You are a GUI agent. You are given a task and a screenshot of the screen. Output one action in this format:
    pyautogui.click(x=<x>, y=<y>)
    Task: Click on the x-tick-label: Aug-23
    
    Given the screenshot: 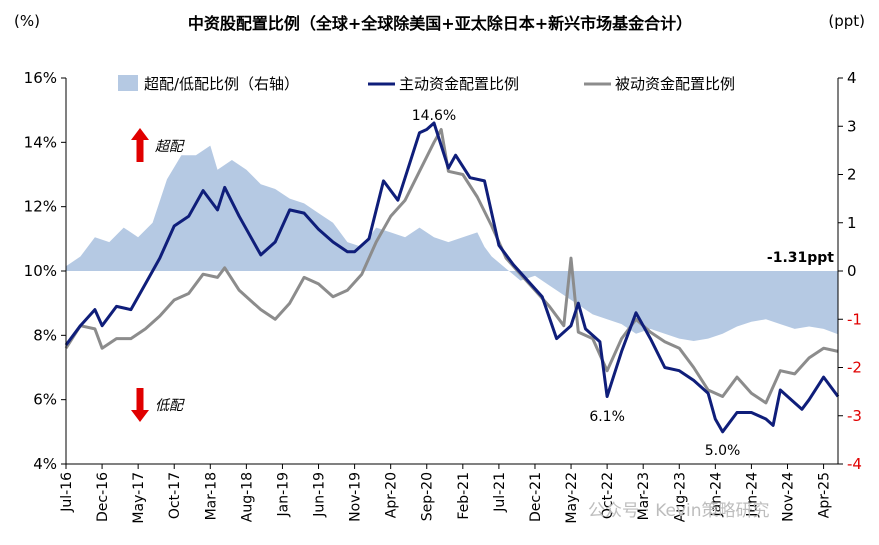 What is the action you would take?
    pyautogui.click(x=680, y=497)
    